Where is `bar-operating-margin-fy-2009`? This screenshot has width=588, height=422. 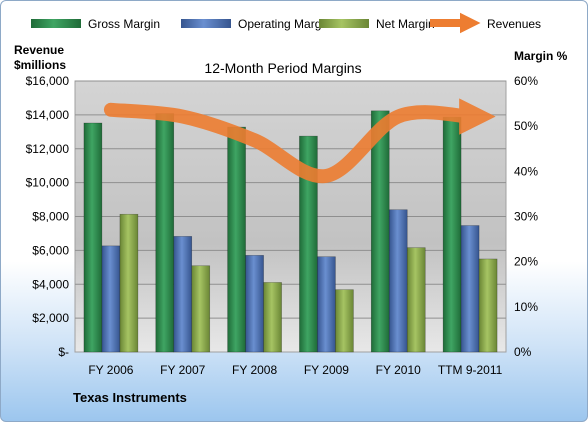
bar-operating-margin-fy-2009 is located at coordinates (326, 304).